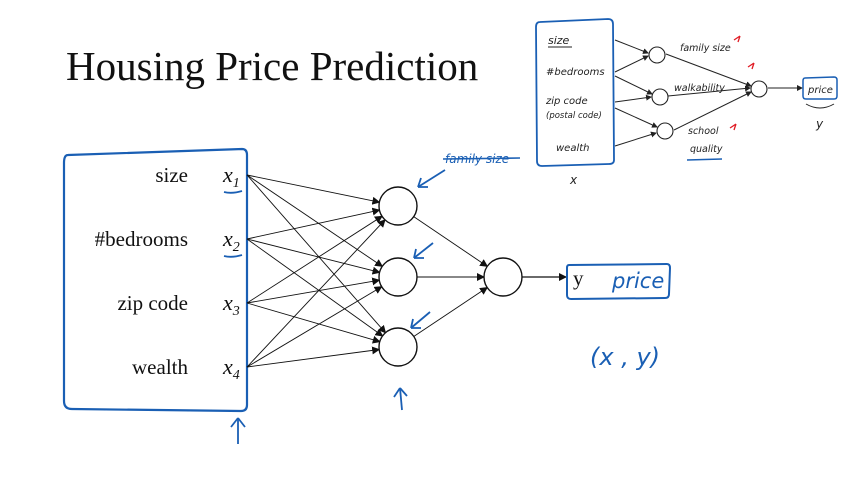 The width and height of the screenshot is (861, 481). Describe the element at coordinates (578, 278) in the screenshot. I see `output-var-y: y` at that location.